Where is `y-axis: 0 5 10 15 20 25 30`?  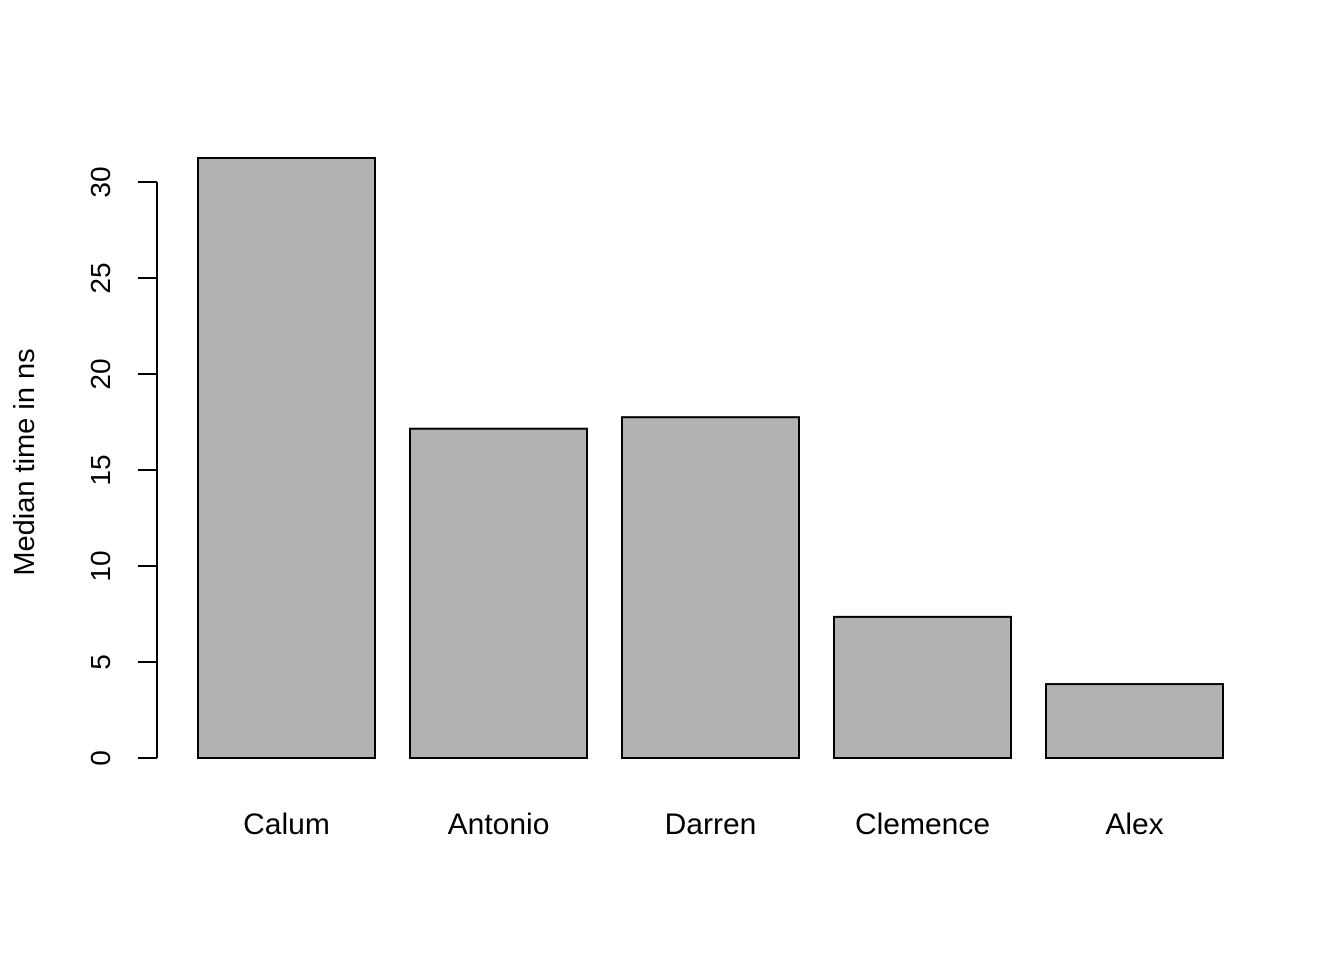
y-axis: 0 5 10 15 20 25 30 is located at coordinates (121, 466).